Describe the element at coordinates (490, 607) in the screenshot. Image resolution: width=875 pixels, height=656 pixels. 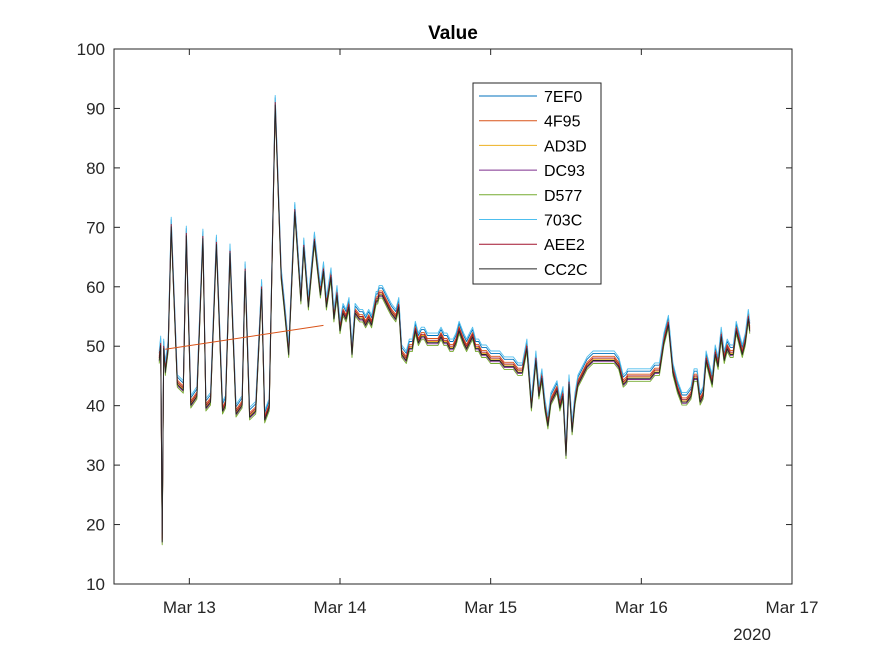
I see `x-tick-label: Mar 15` at that location.